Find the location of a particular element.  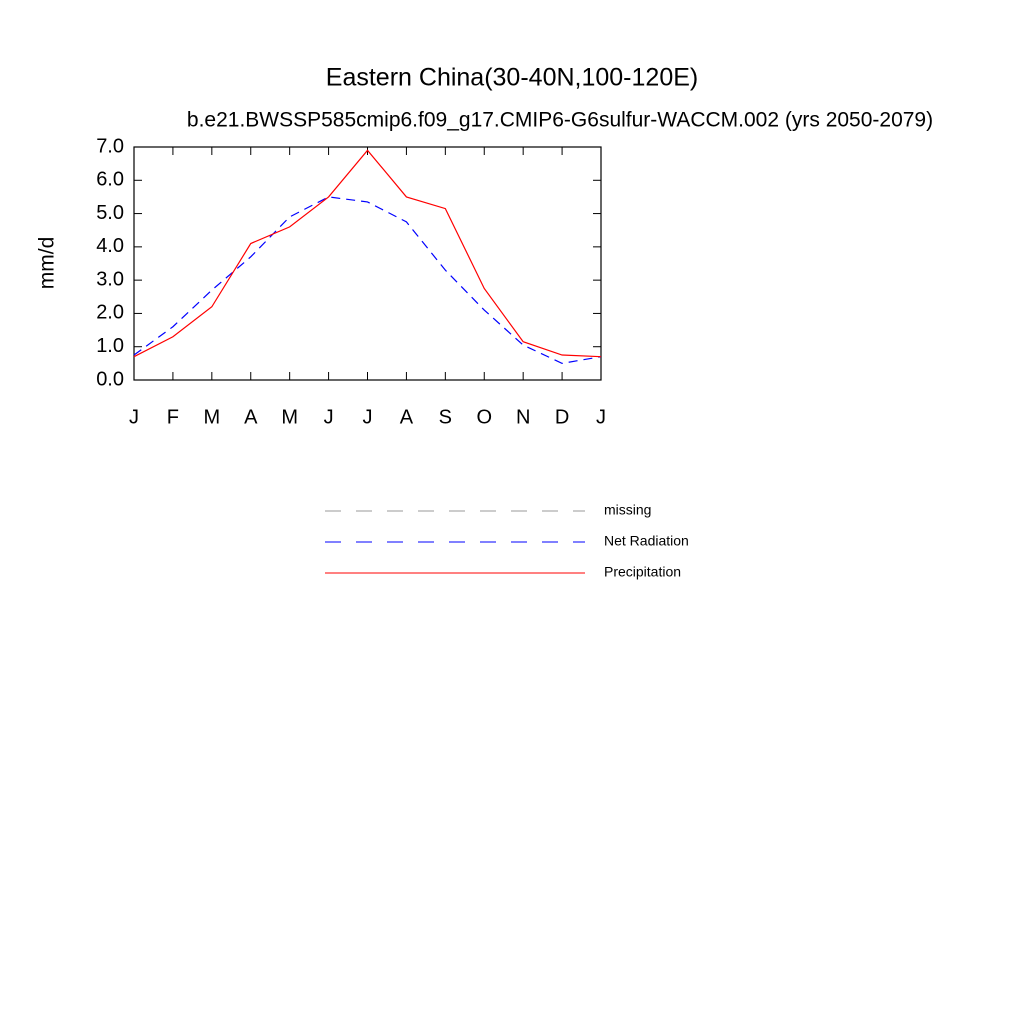

y-tick-label: 1.0 is located at coordinates (110, 346).